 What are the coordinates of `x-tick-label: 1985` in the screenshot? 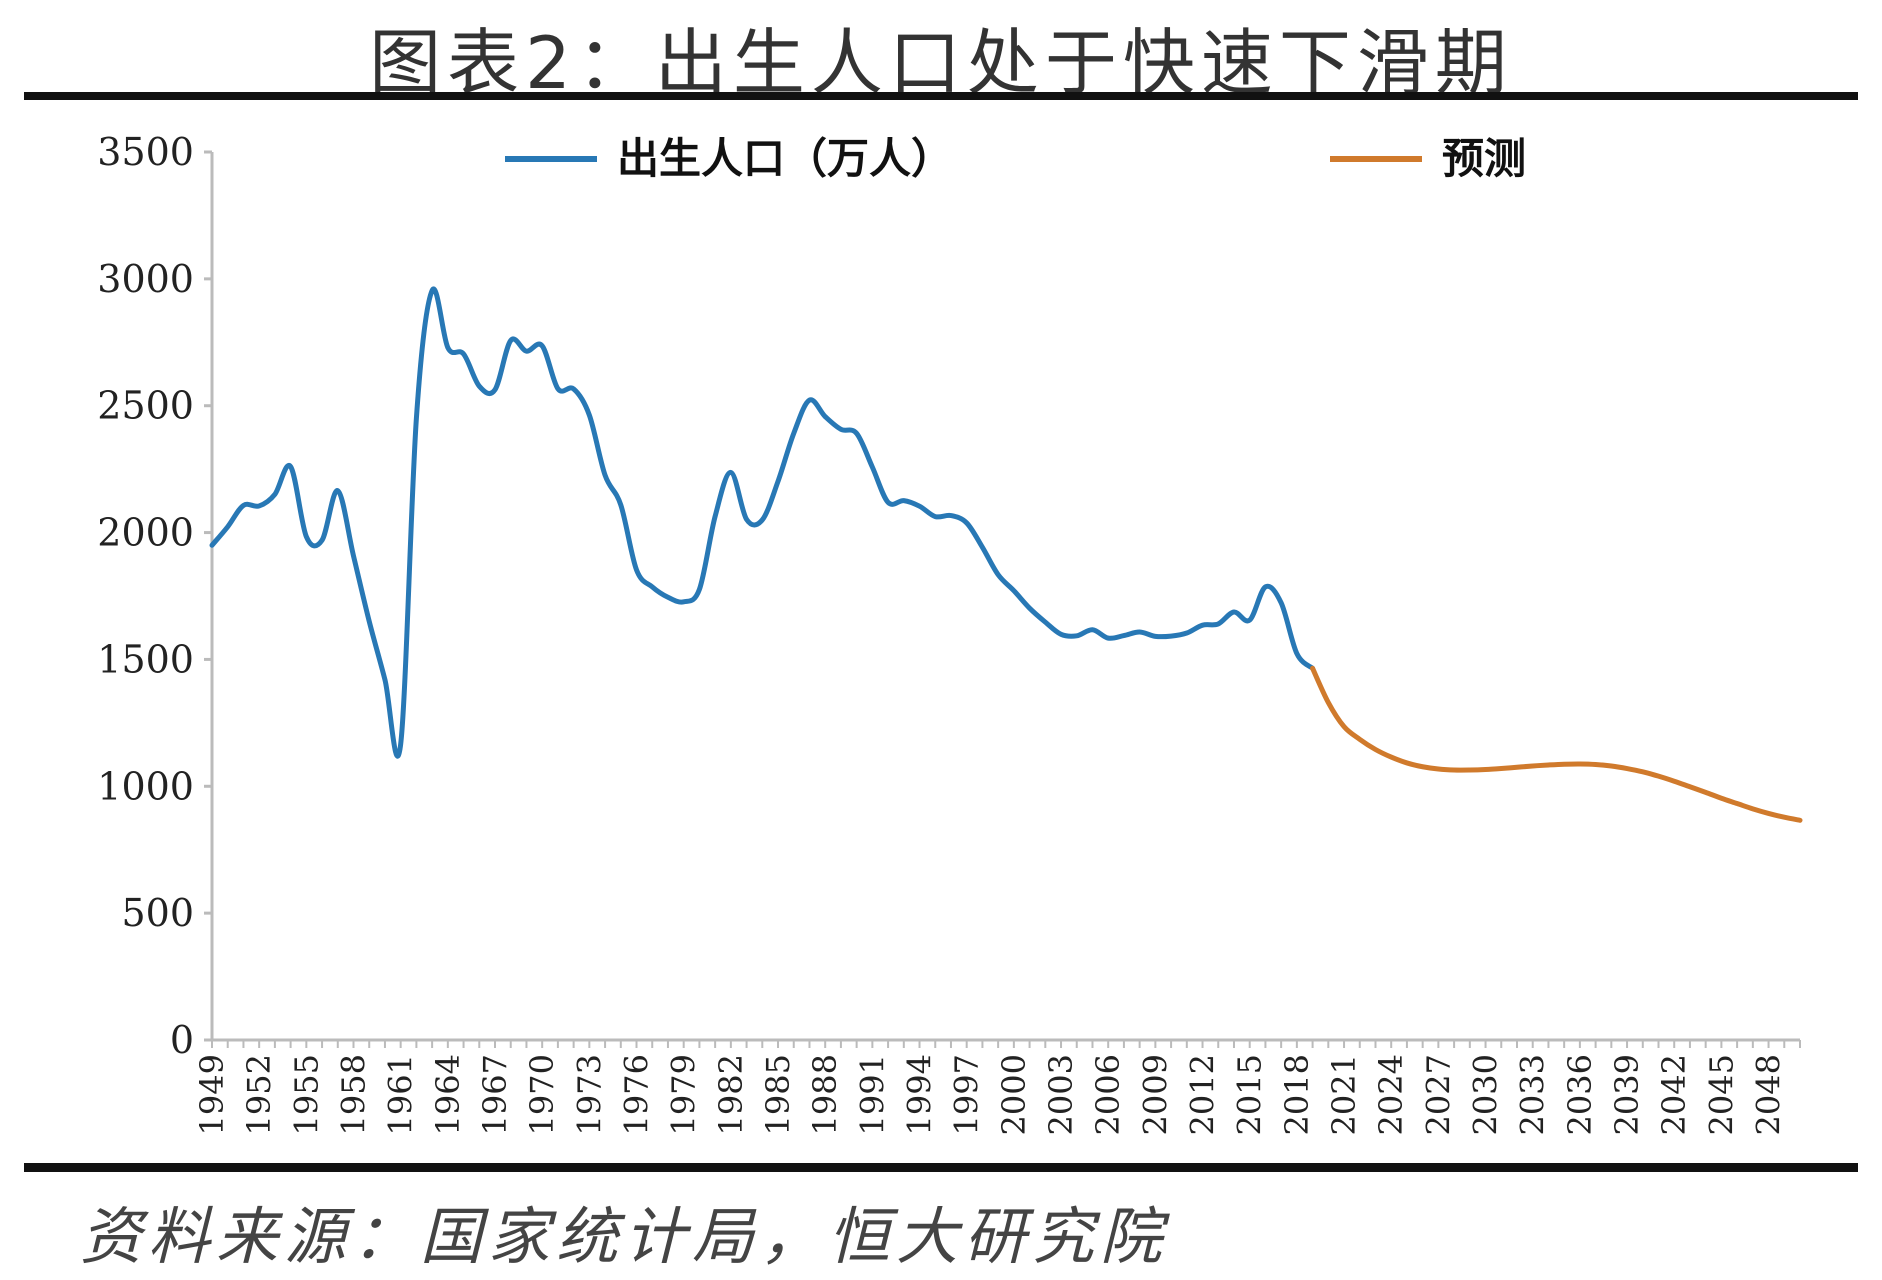 It's located at (778, 1094).